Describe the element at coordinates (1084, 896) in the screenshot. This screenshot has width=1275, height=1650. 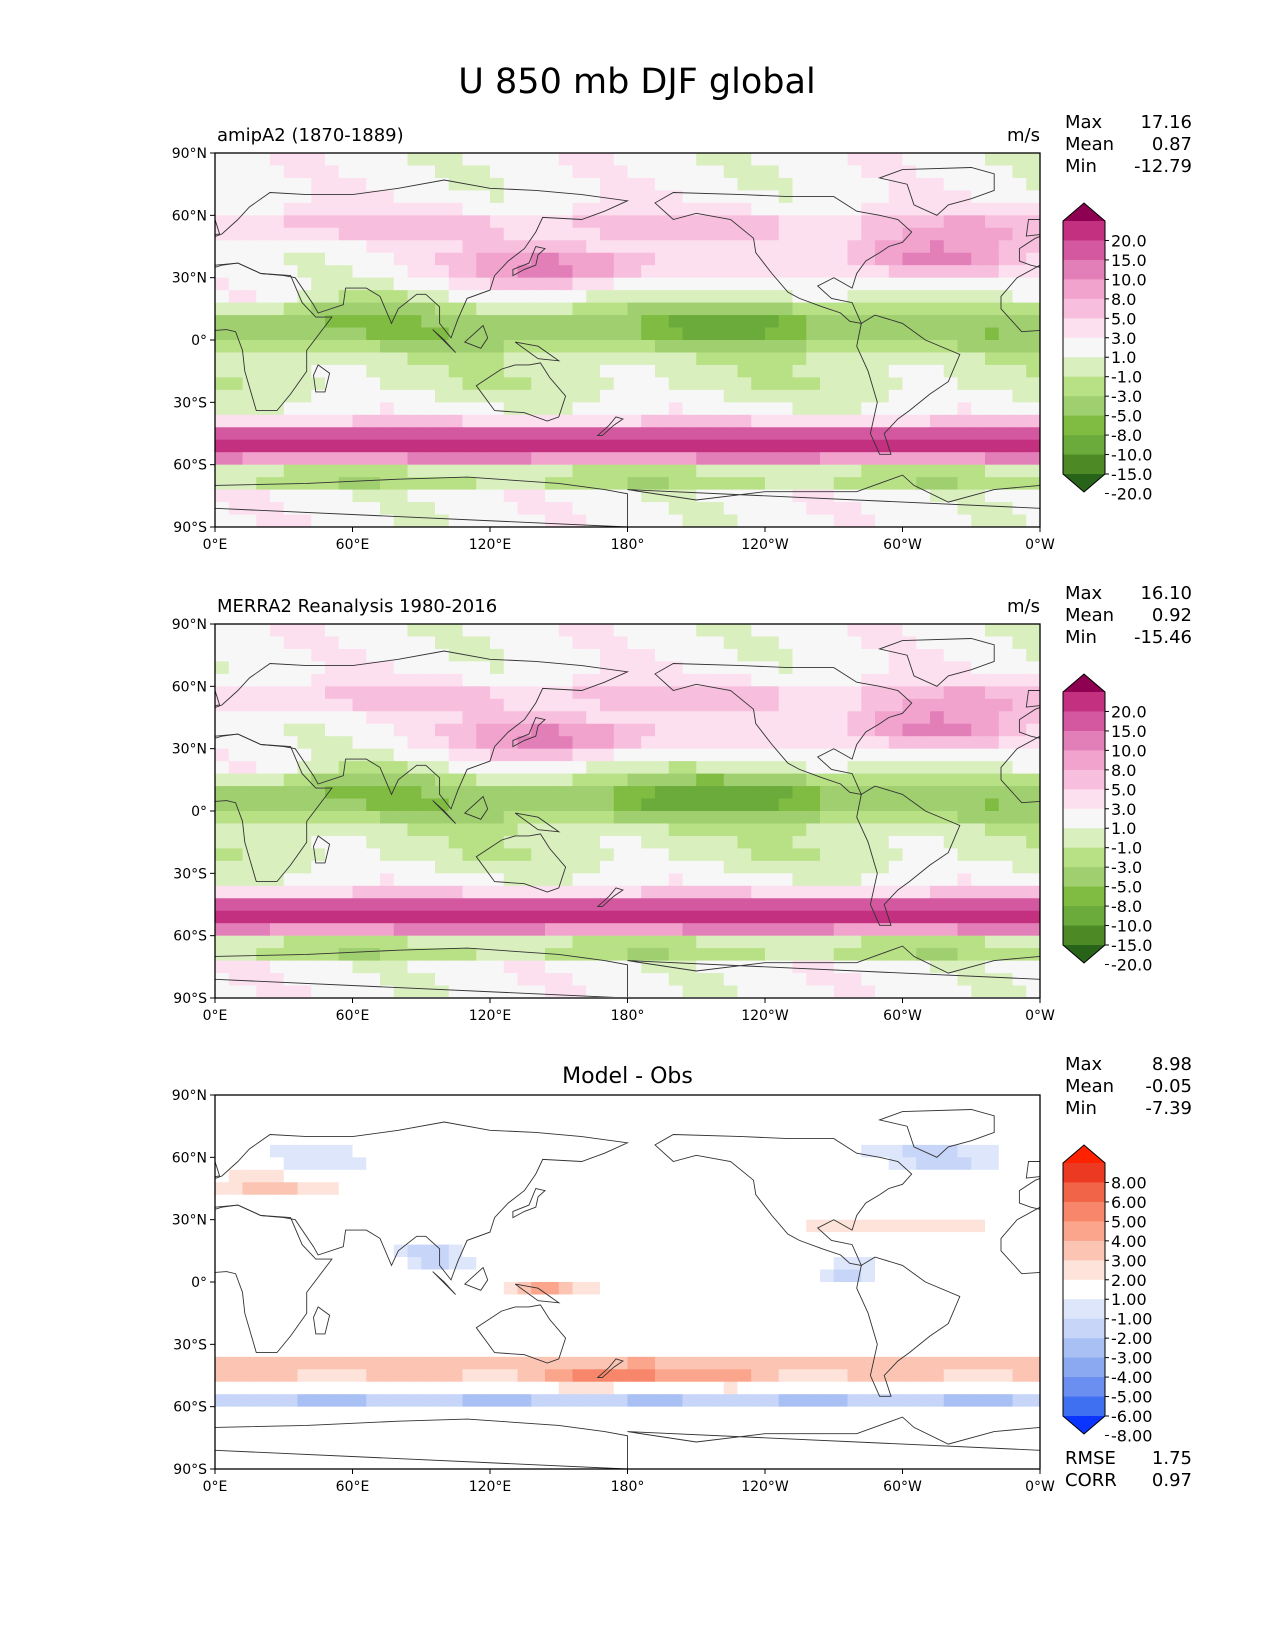
I see `colorbar-segment` at that location.